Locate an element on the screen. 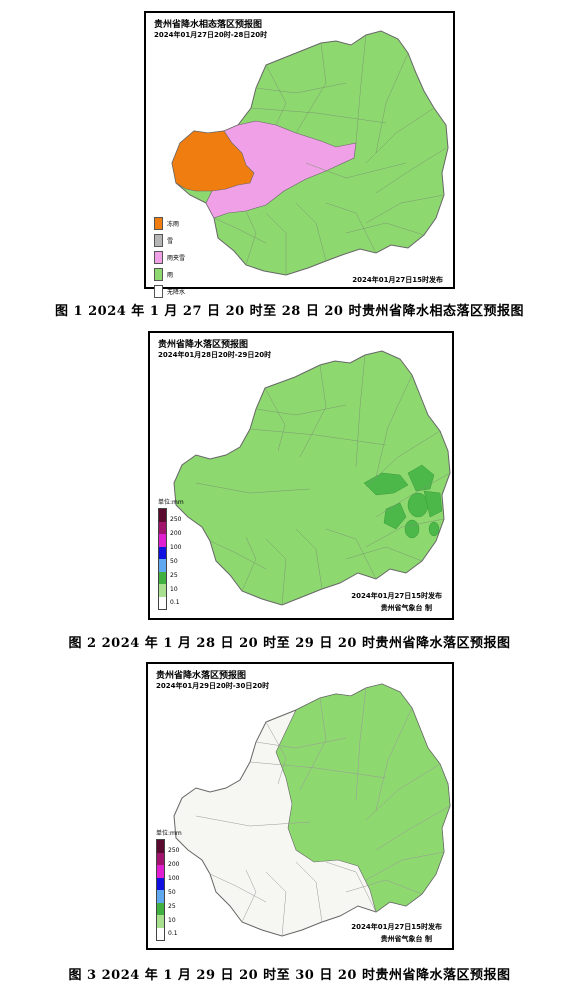 The height and width of the screenshot is (993, 579). heavier-rain-patches is located at coordinates (403, 501).